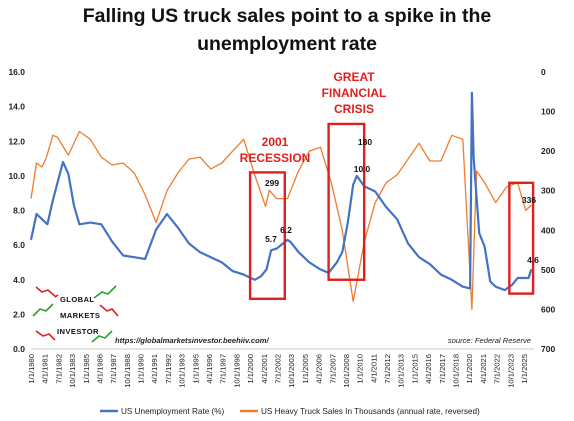 The width and height of the screenshot is (574, 421). Describe the element at coordinates (521, 238) in the screenshot. I see `recent-box` at that location.